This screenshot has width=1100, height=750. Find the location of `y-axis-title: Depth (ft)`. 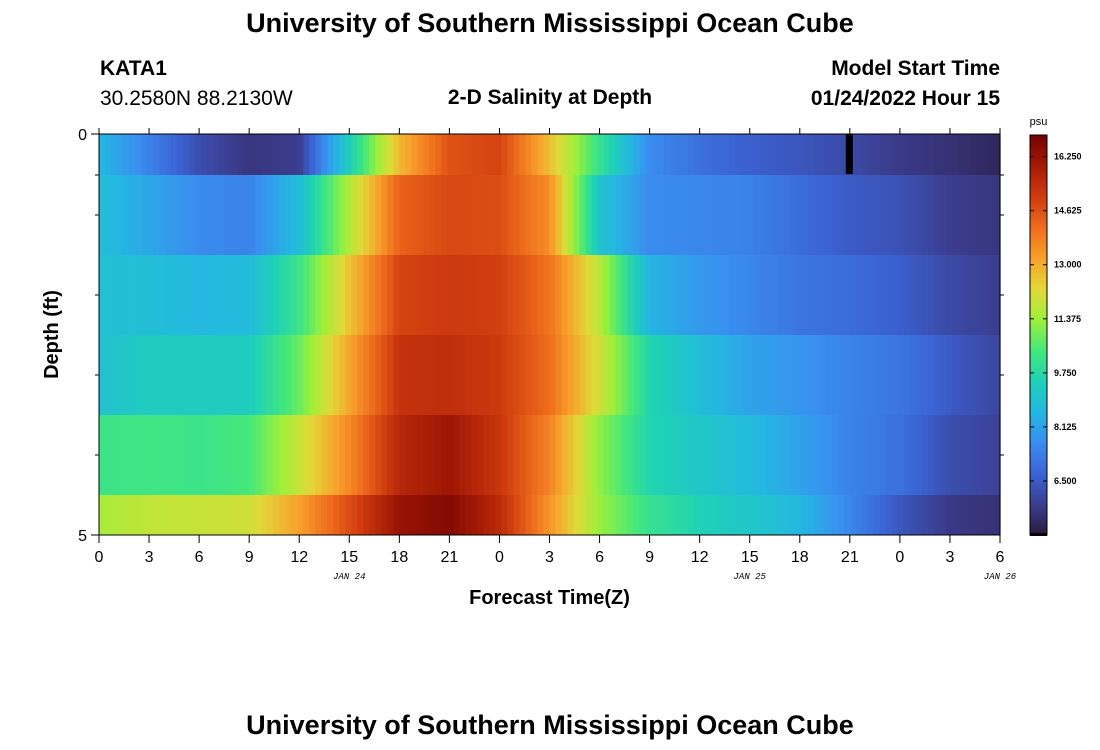

y-axis-title: Depth (ft) is located at coordinates (52, 334).